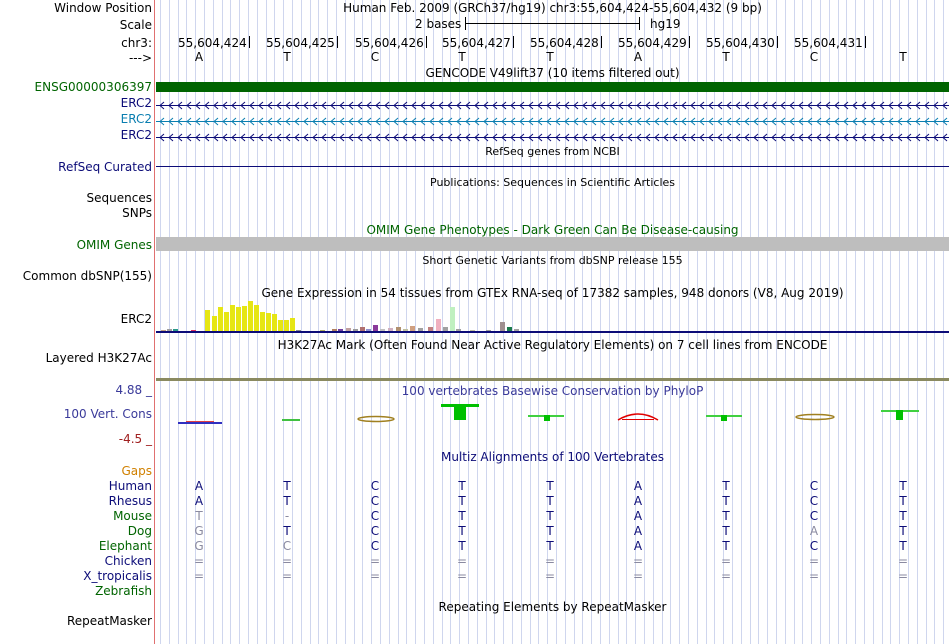 This screenshot has height=644, width=950. Describe the element at coordinates (438, 24) in the screenshot. I see `scale-text: 2 bases` at that location.